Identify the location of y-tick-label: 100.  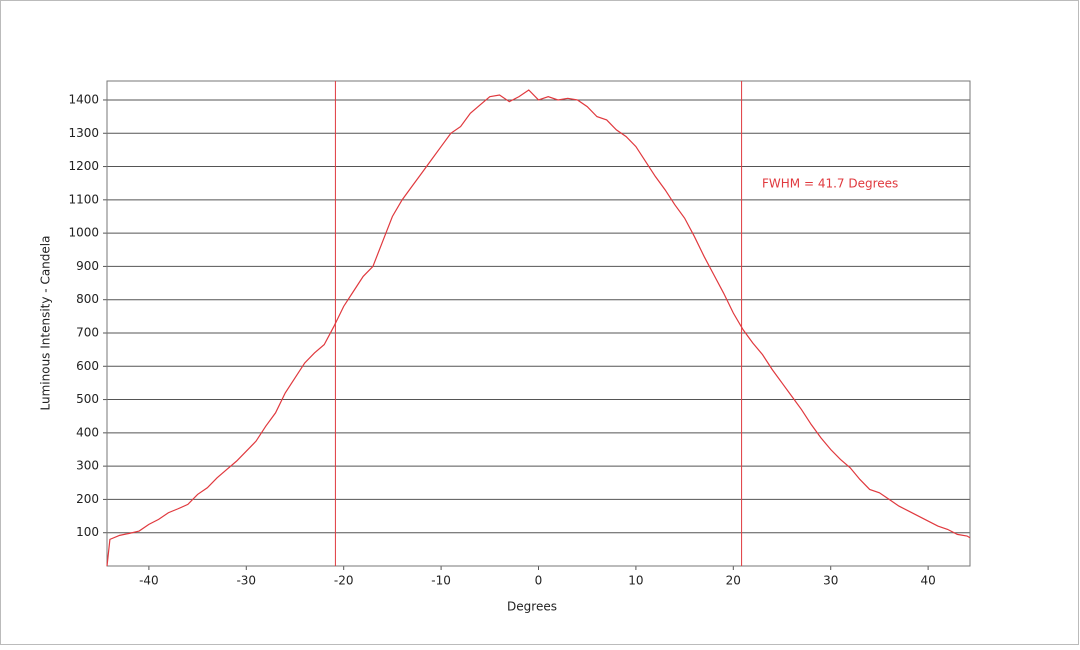
(87, 532).